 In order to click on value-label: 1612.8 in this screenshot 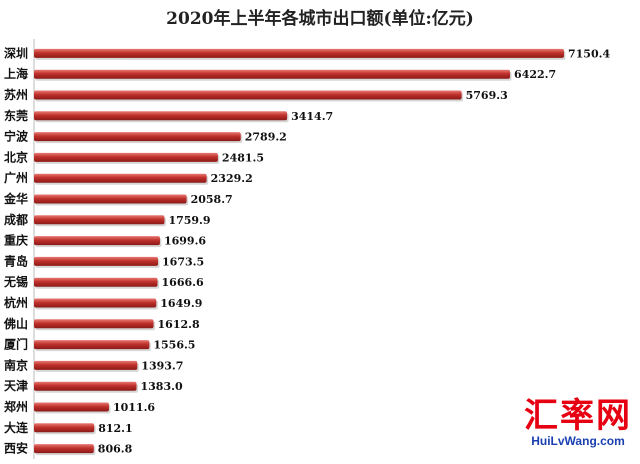, I will do `click(179, 324)`.